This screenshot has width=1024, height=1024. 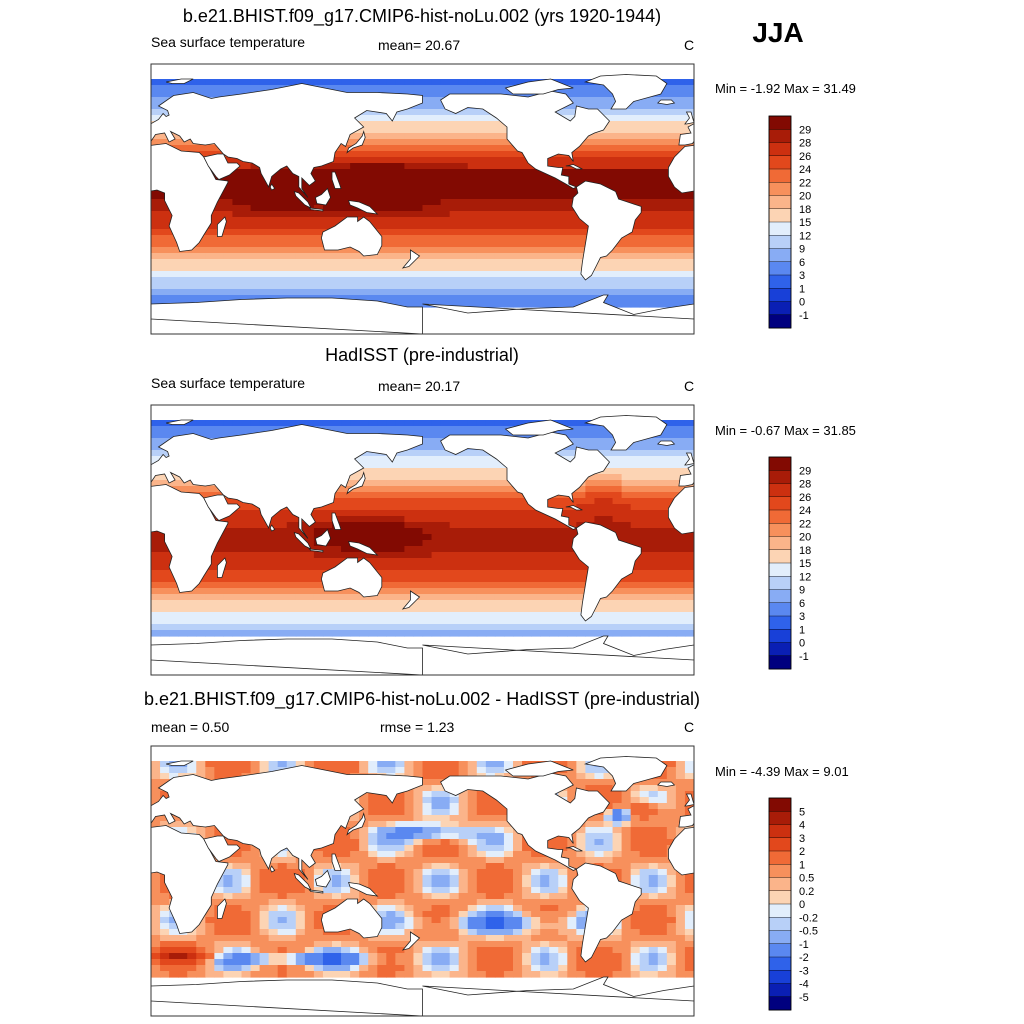 I want to click on colorbar-label: 3, so click(x=802, y=276).